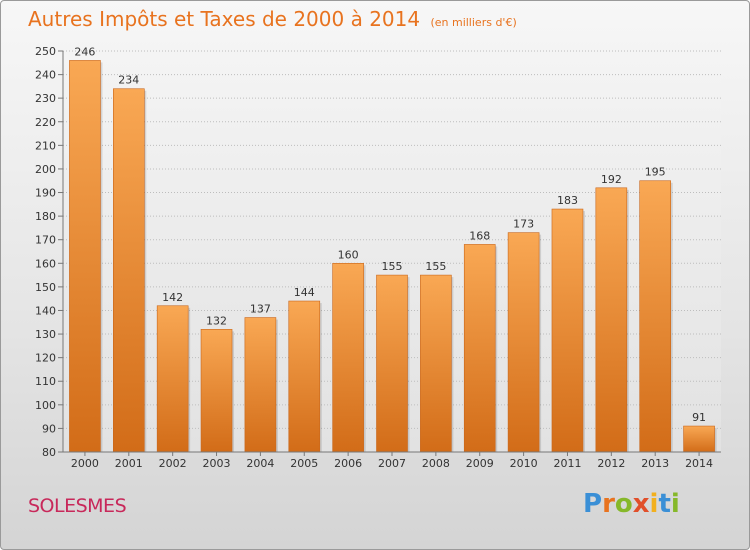 The width and height of the screenshot is (750, 550). What do you see at coordinates (224, 19) in the screenshot?
I see `chart-title-text: Autres Impôts et Taxes de 2000 à 2014` at bounding box center [224, 19].